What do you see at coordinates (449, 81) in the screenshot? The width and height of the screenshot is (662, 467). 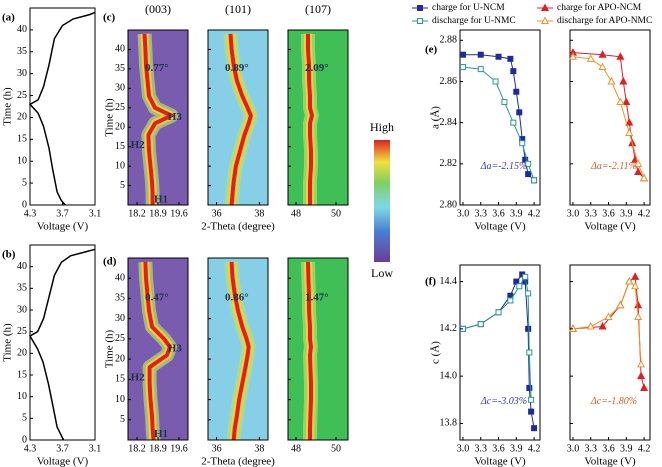 I see `y-tick-label: 2.86` at bounding box center [449, 81].